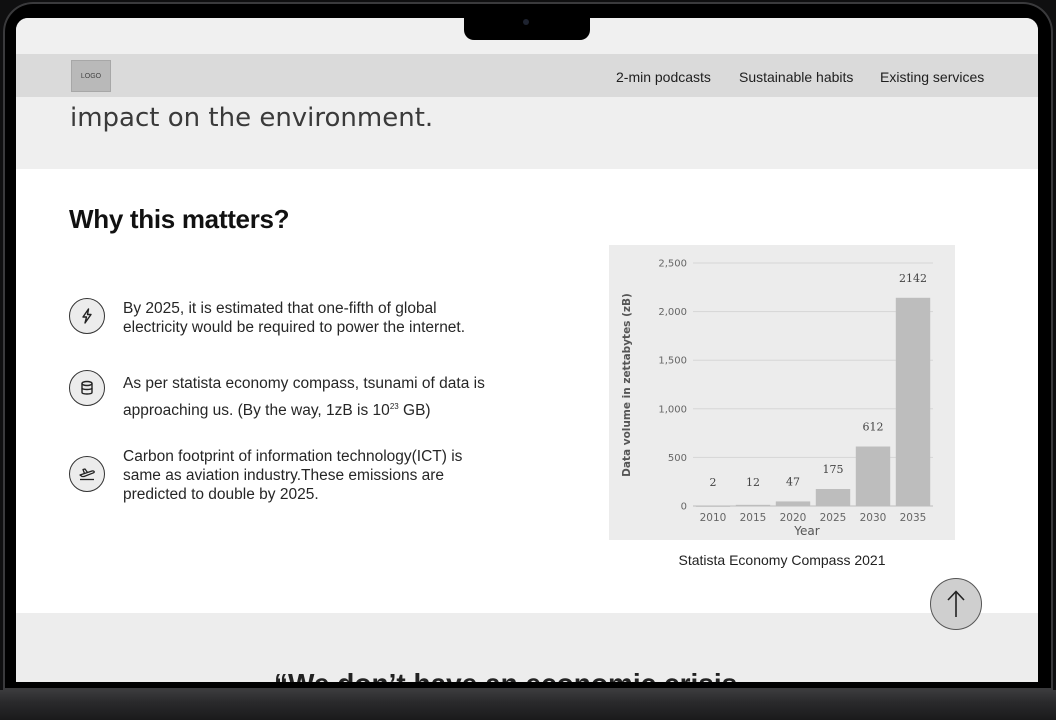 The image size is (1056, 720). What do you see at coordinates (527, 133) in the screenshot?
I see `hero-section: impact on the environment.` at bounding box center [527, 133].